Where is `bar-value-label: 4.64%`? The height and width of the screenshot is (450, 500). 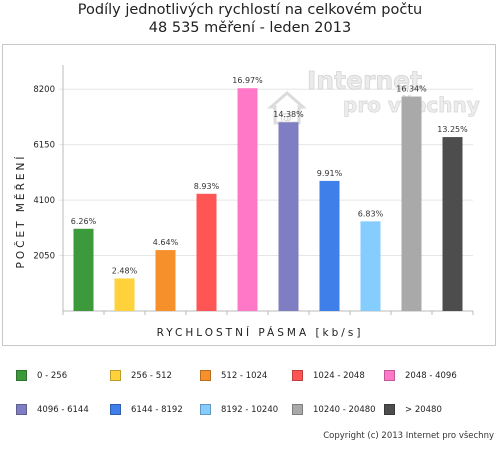 bar-value-label: 4.64% is located at coordinates (166, 242).